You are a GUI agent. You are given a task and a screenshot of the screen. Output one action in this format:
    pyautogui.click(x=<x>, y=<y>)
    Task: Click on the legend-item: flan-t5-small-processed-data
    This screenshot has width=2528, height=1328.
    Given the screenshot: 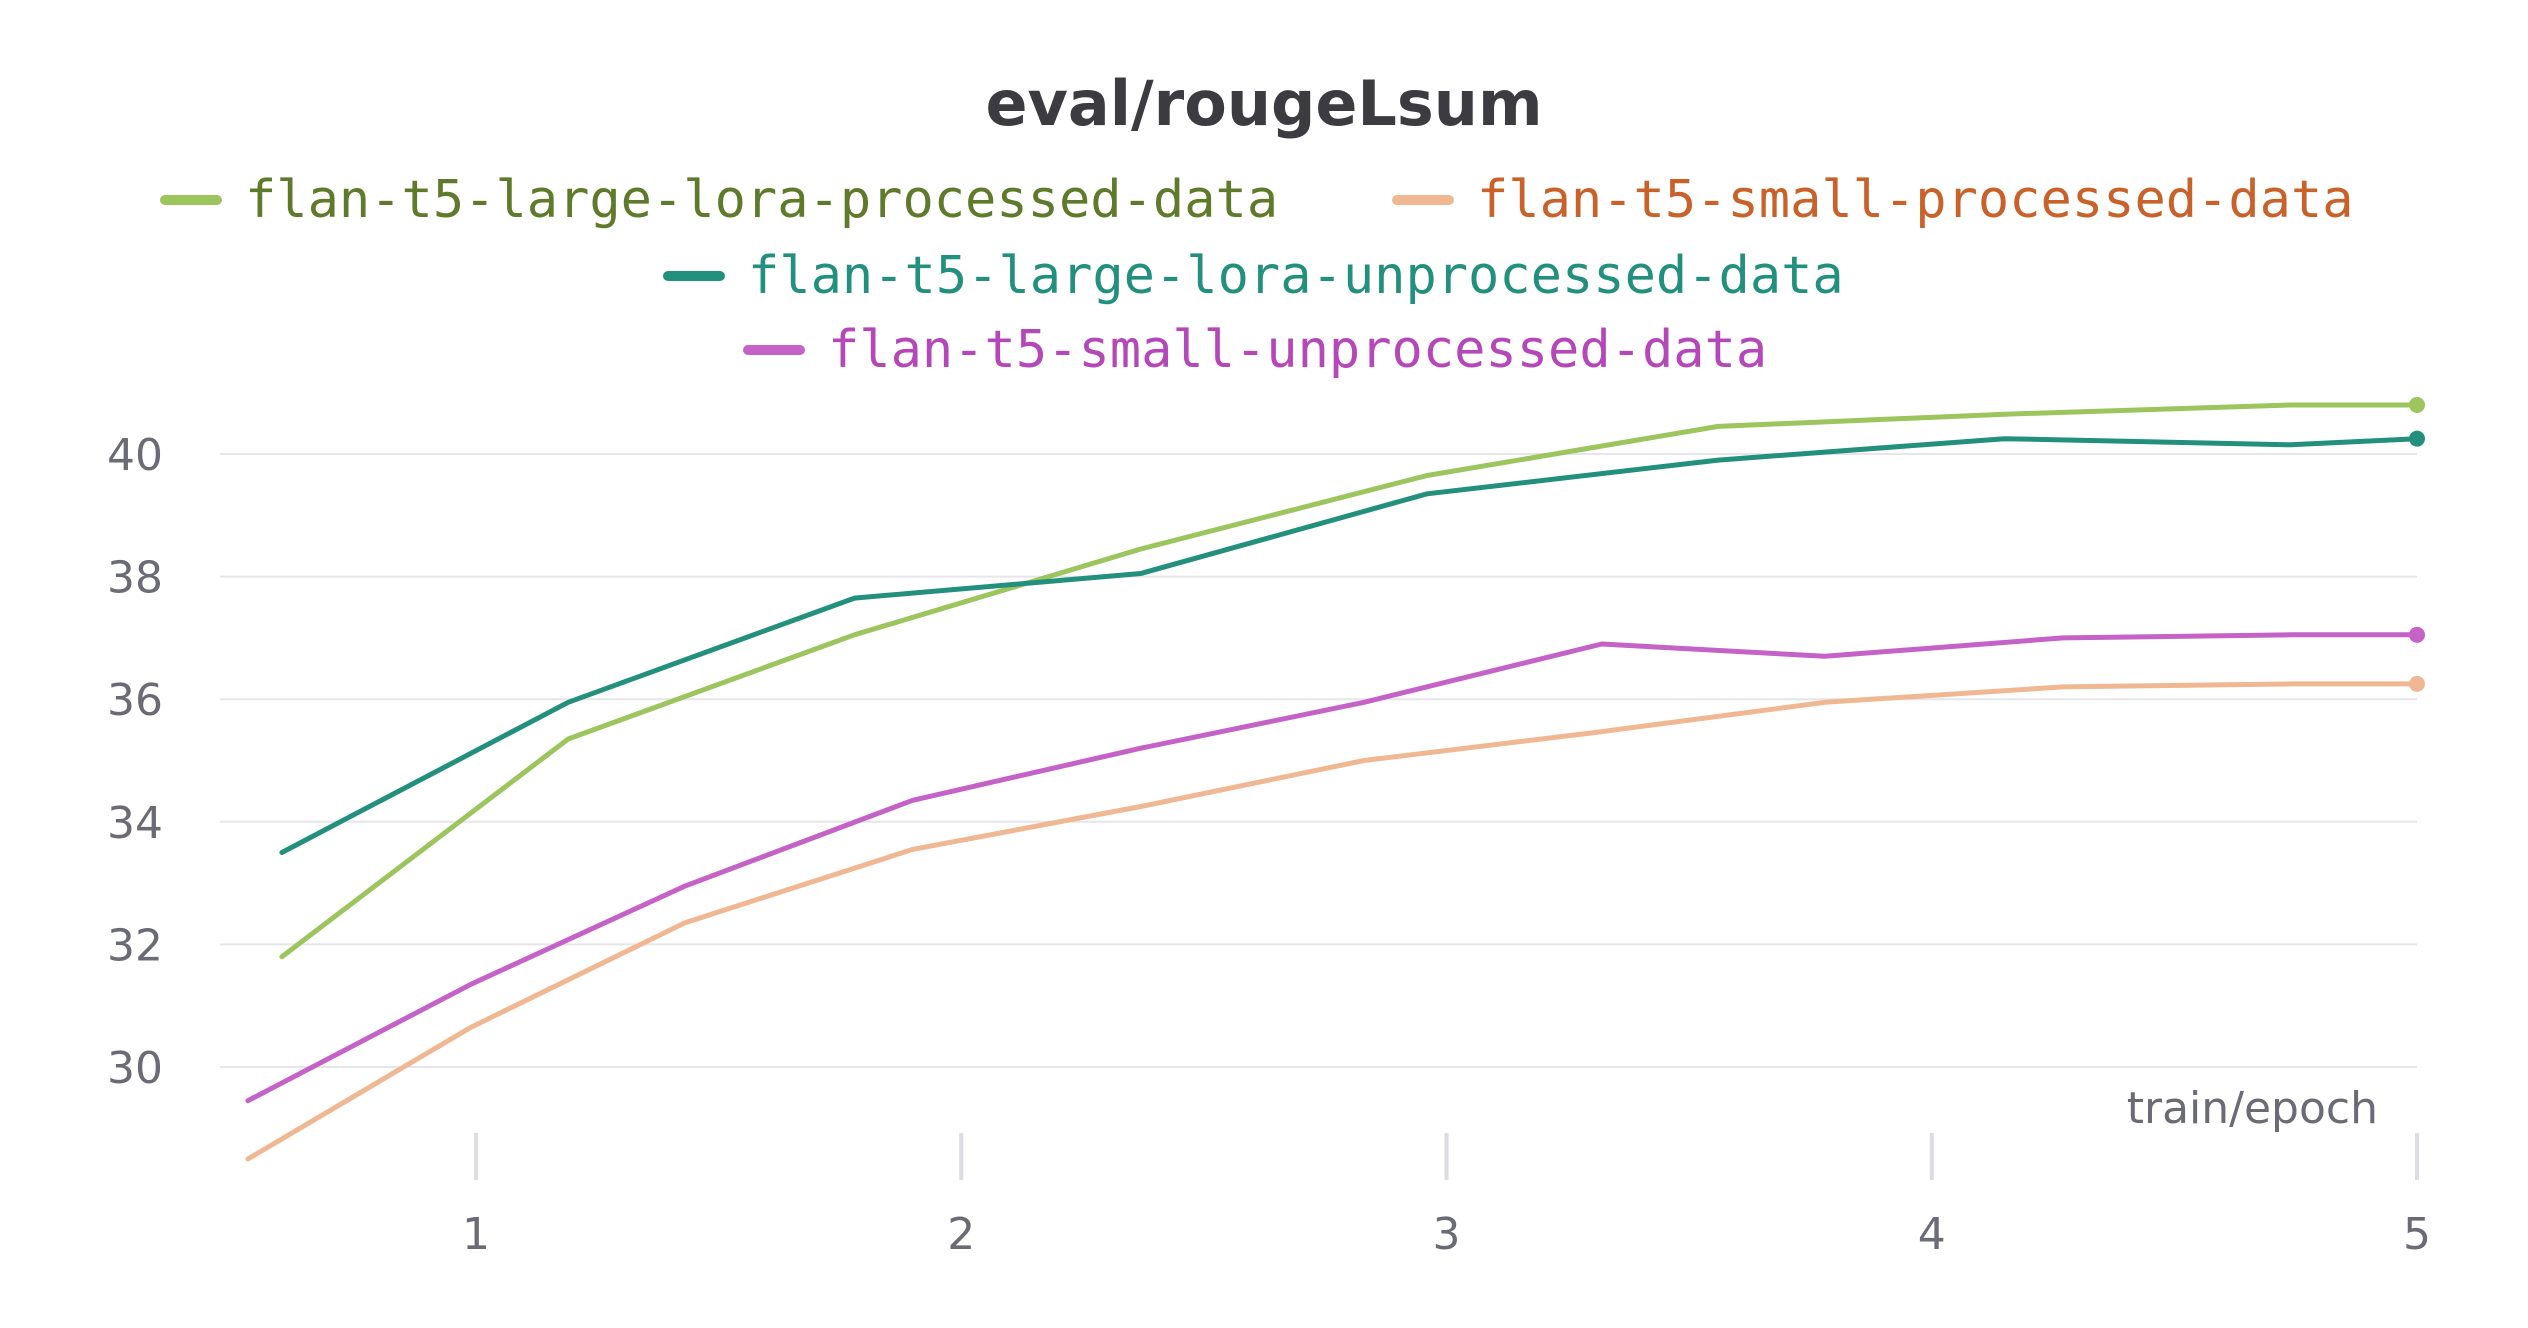 What is the action you would take?
    pyautogui.click(x=1873, y=200)
    